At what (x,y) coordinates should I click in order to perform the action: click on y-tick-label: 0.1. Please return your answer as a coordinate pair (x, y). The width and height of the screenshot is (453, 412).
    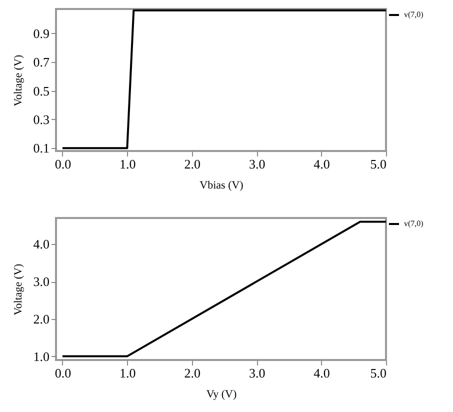
    Looking at the image, I should click on (41, 148).